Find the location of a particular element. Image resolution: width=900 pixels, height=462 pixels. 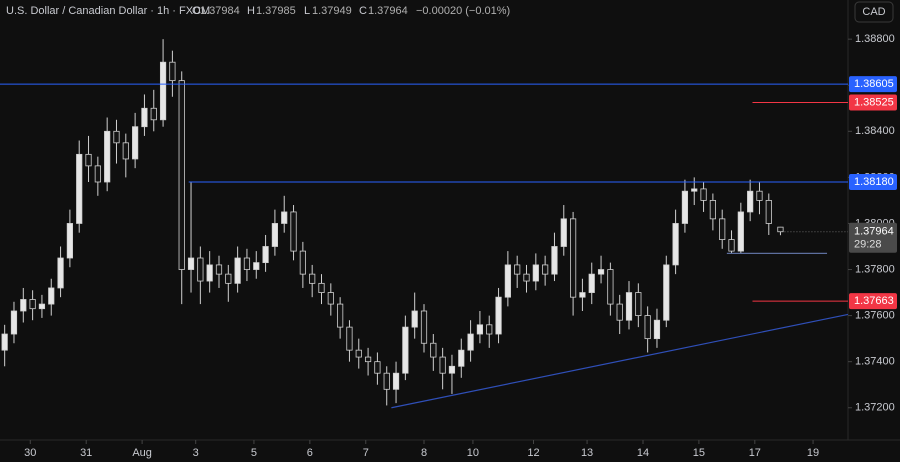

last-price-label: 1.37964 is located at coordinates (874, 232).